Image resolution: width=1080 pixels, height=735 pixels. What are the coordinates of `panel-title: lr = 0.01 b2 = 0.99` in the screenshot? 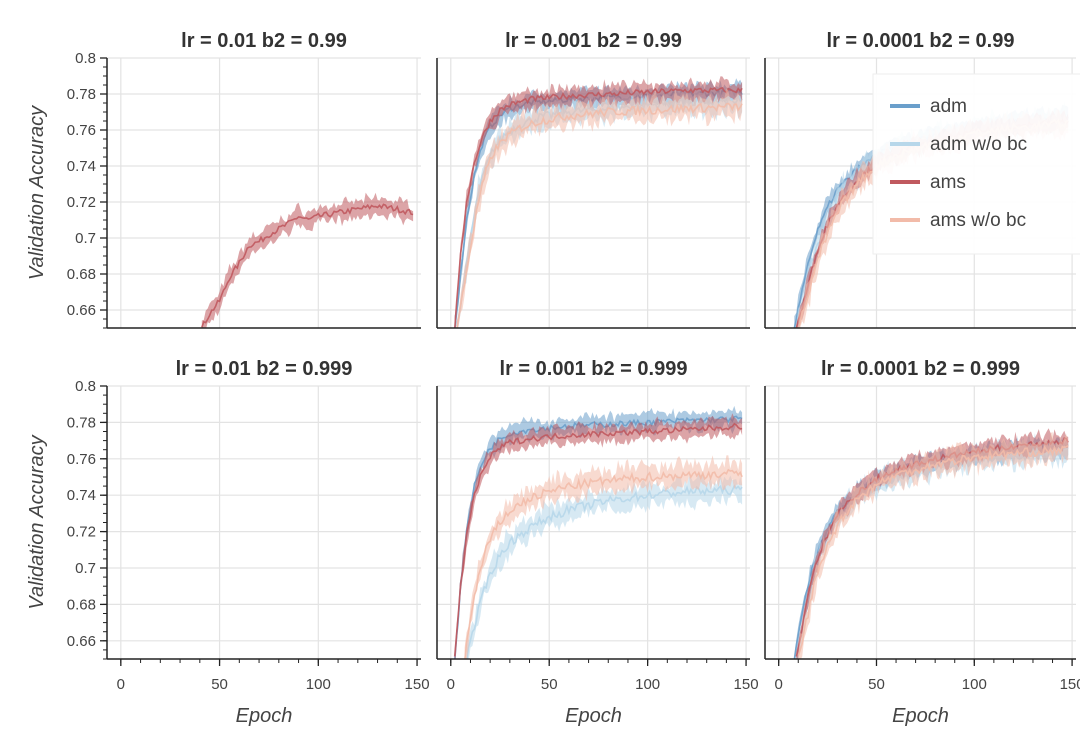 It's located at (264, 41).